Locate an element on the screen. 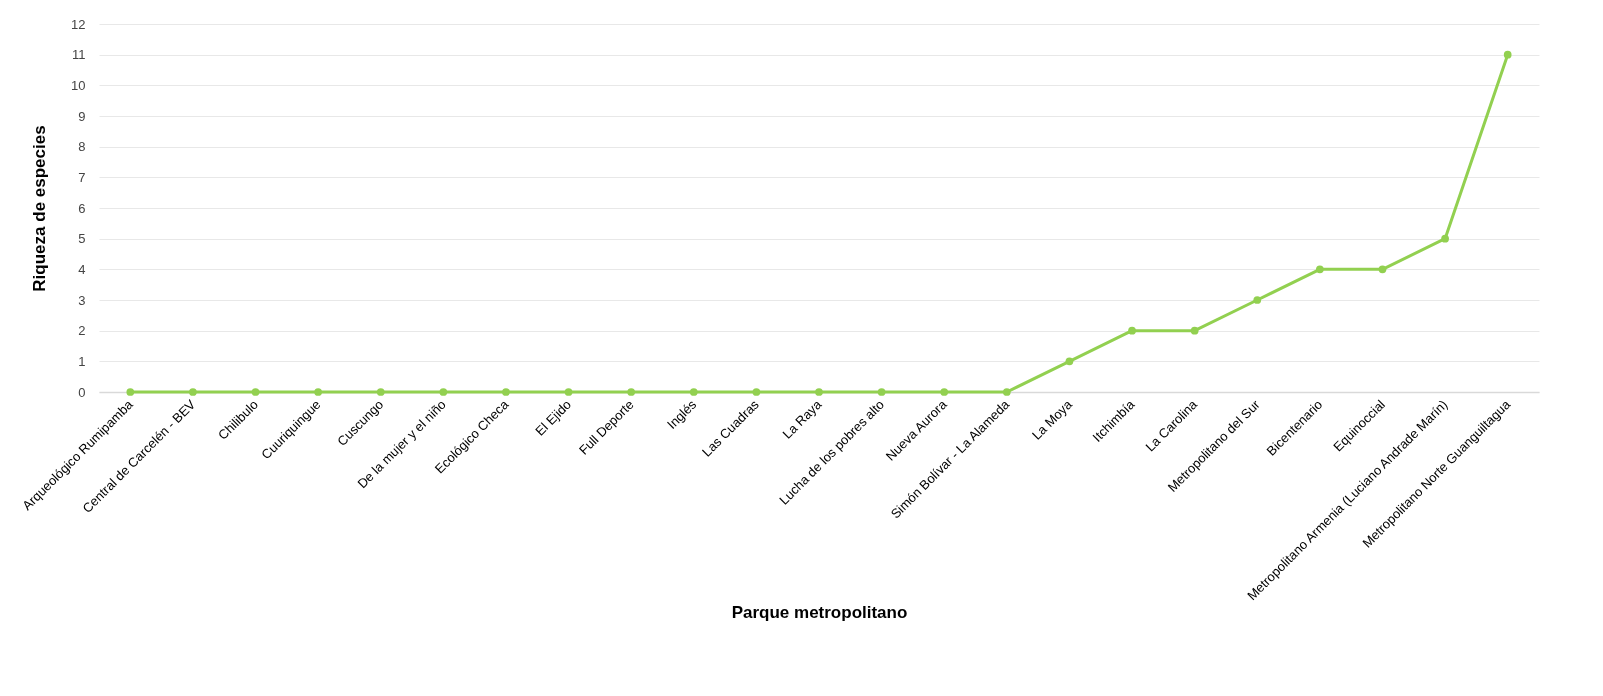 Image resolution: width=1603 pixels, height=696 pixels. y-tick-label: 9 is located at coordinates (82, 116).